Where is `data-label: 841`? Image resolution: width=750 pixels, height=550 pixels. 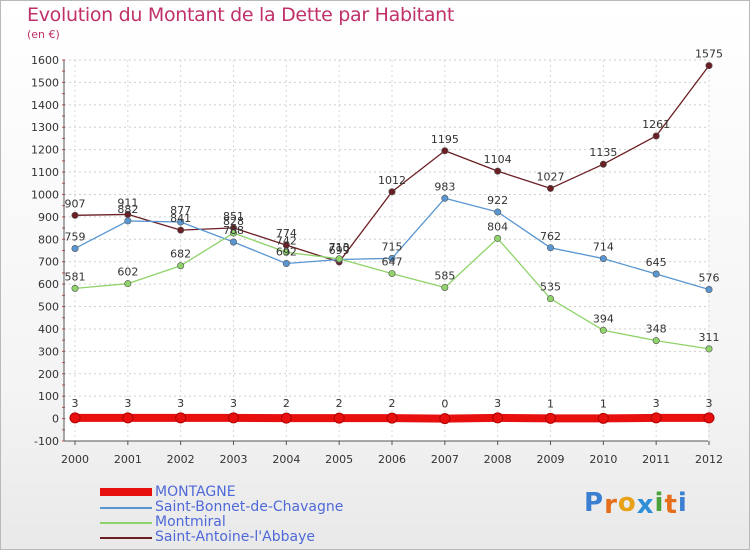 data-label: 841 is located at coordinates (180, 218).